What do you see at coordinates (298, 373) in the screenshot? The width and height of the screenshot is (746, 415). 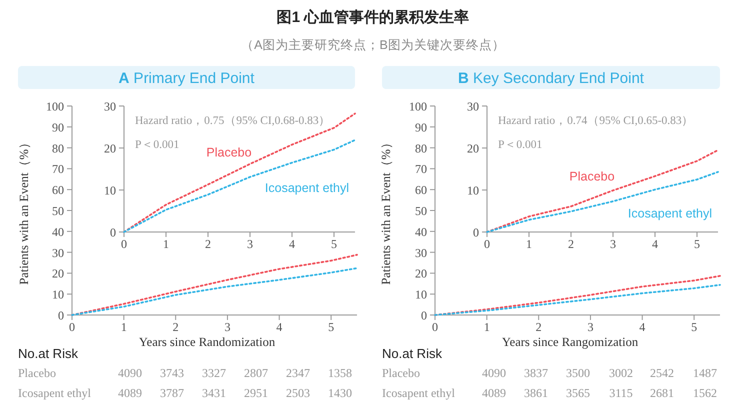 I see `text: 2347` at bounding box center [298, 373].